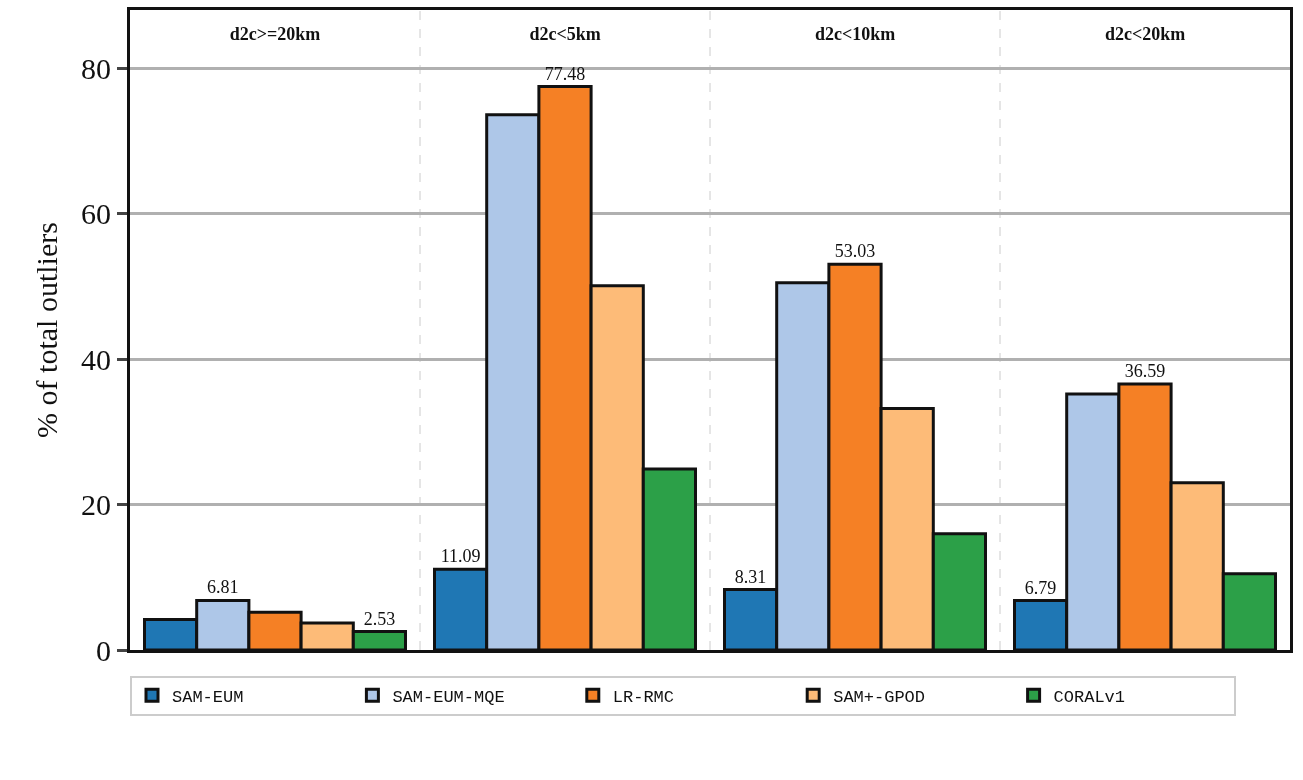 The height and width of the screenshot is (780, 1303). What do you see at coordinates (103, 650) in the screenshot?
I see `y-tick-label: 0` at bounding box center [103, 650].